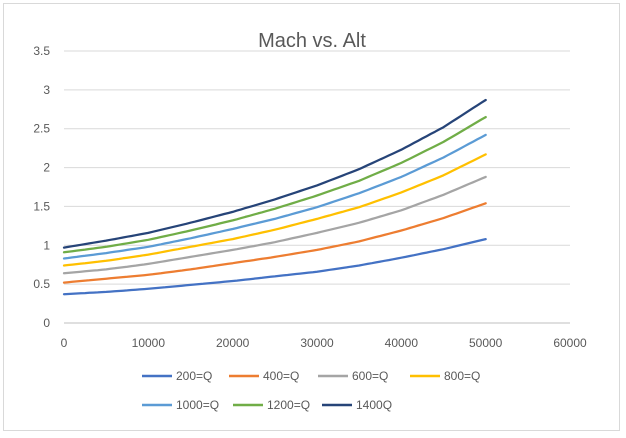  What do you see at coordinates (64, 343) in the screenshot?
I see `x-tick-label: 0` at bounding box center [64, 343].